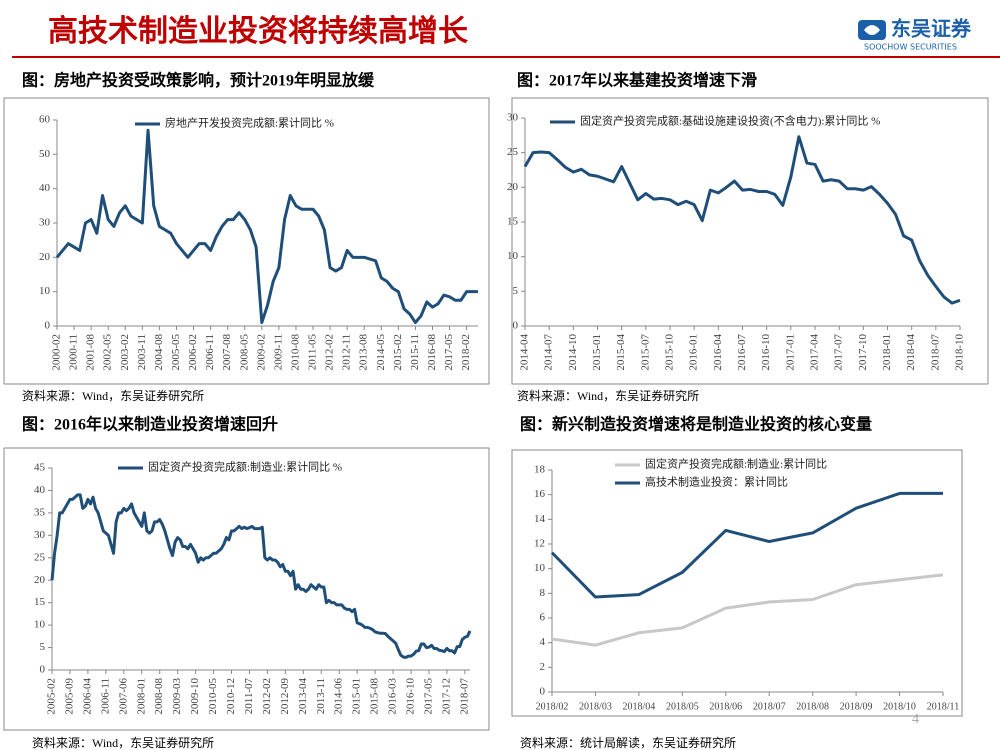  Describe the element at coordinates (40, 602) in the screenshot. I see `y-tick-label: 15` at that location.